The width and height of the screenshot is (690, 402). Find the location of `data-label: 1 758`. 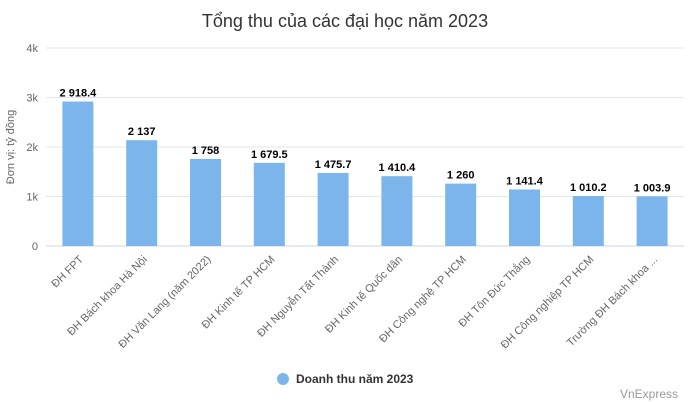

data-label: 1 758 is located at coordinates (206, 151).